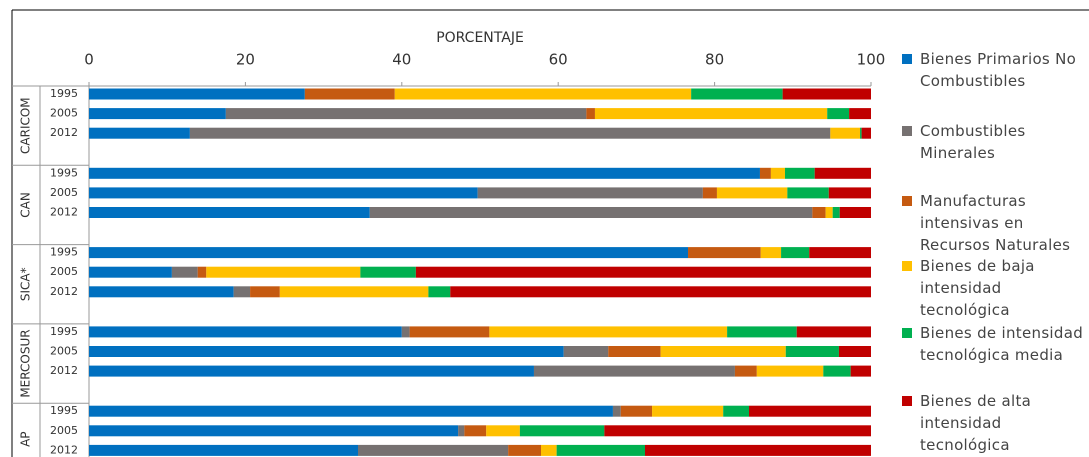  Describe the element at coordinates (558, 60) in the screenshot. I see `x-tick-label: 60` at that location.